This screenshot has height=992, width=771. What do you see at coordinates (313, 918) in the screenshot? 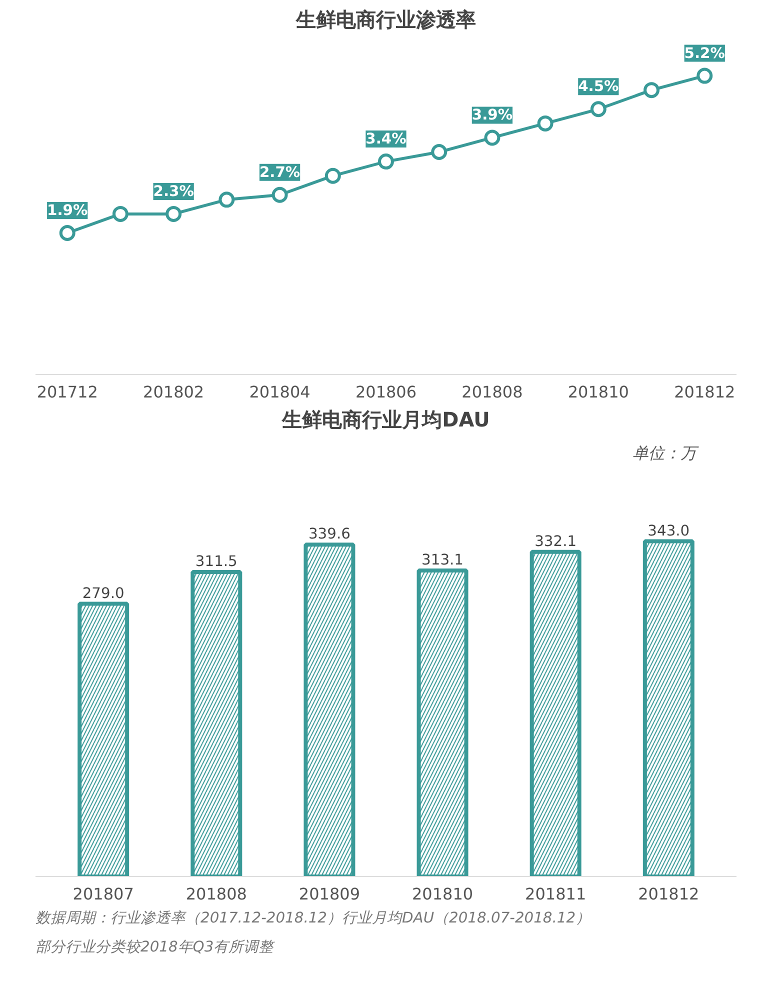
I see `text: 数据周期：行业渗透率（2017.12-2018.12）行业月均DAU（2018.07-2018.12）` at bounding box center [313, 918].